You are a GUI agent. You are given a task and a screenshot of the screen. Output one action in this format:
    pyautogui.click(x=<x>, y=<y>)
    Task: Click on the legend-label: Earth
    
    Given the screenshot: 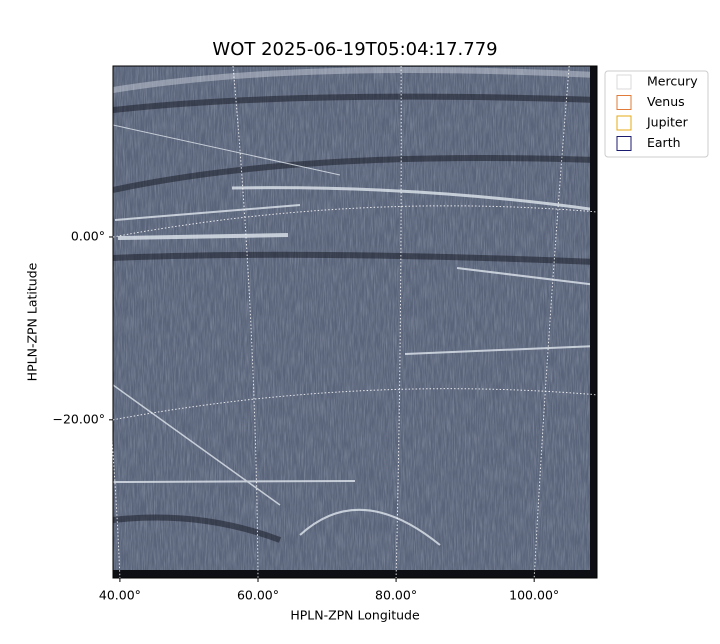 What is the action you would take?
    pyautogui.click(x=664, y=142)
    